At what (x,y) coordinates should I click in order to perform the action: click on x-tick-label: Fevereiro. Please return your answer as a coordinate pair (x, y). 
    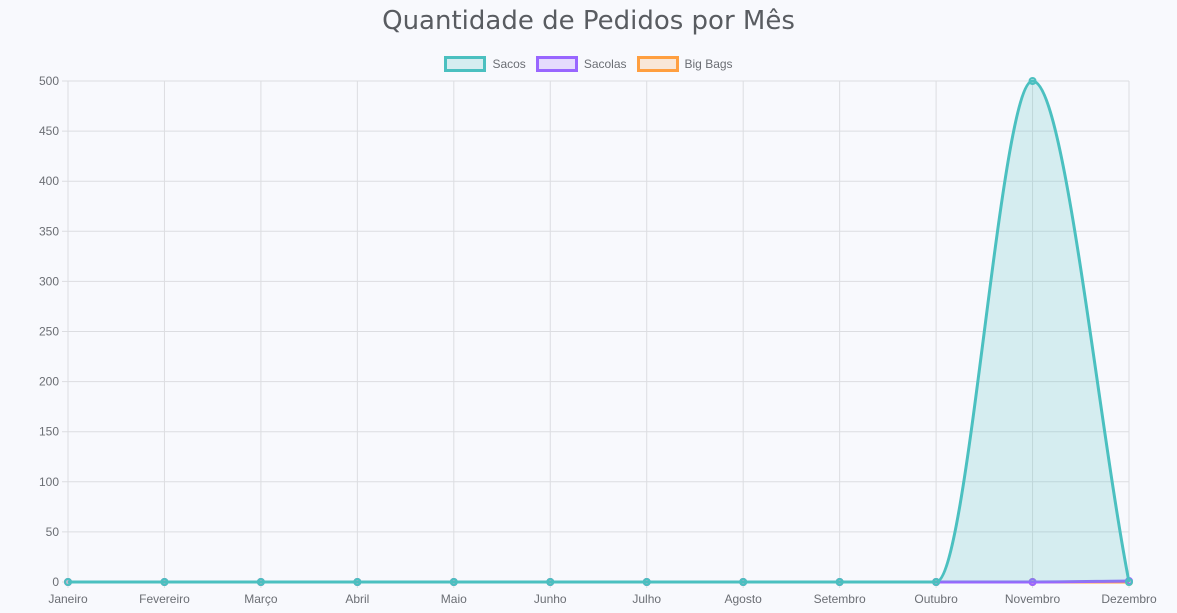
    Looking at the image, I should click on (164, 599).